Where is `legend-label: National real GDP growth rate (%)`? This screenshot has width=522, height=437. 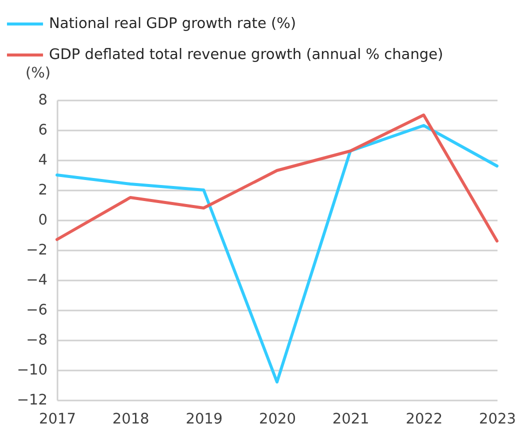 legend-label: National real GDP growth rate (%) is located at coordinates (172, 24).